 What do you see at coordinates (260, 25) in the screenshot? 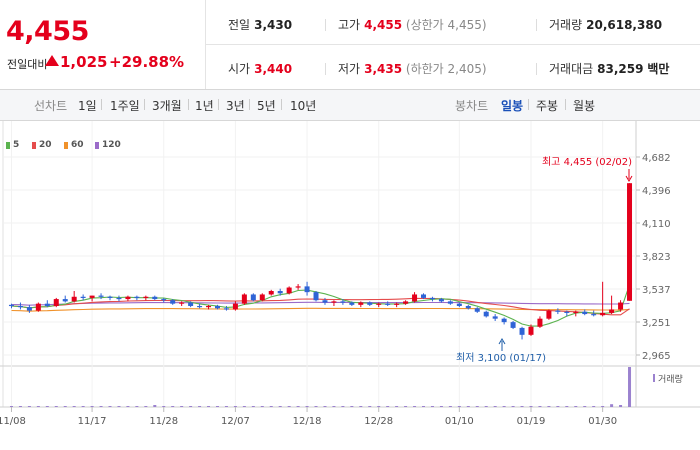
I see `prev-close: 전일 3,430` at bounding box center [260, 25].